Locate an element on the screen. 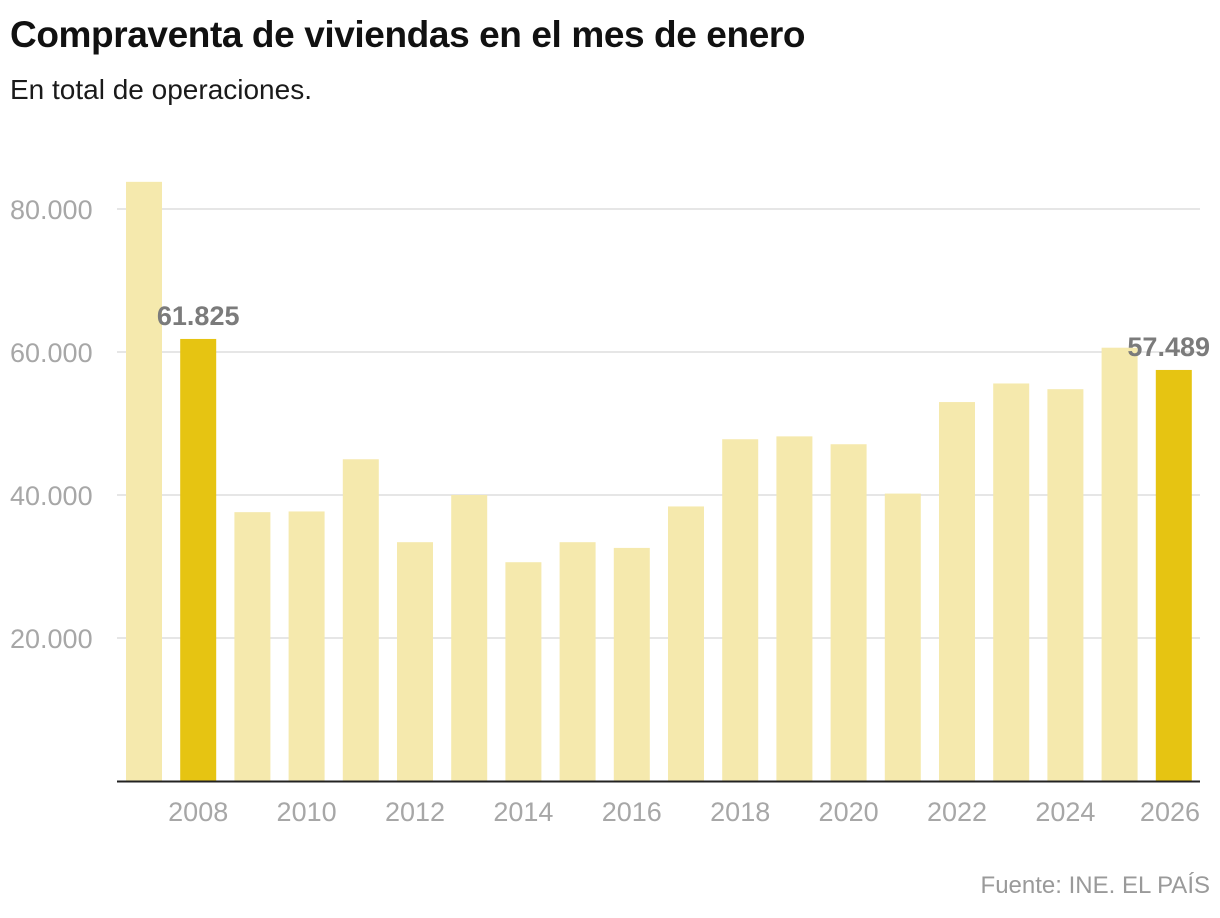 The width and height of the screenshot is (1220, 918). x-tick-label: 2026 is located at coordinates (1170, 812).